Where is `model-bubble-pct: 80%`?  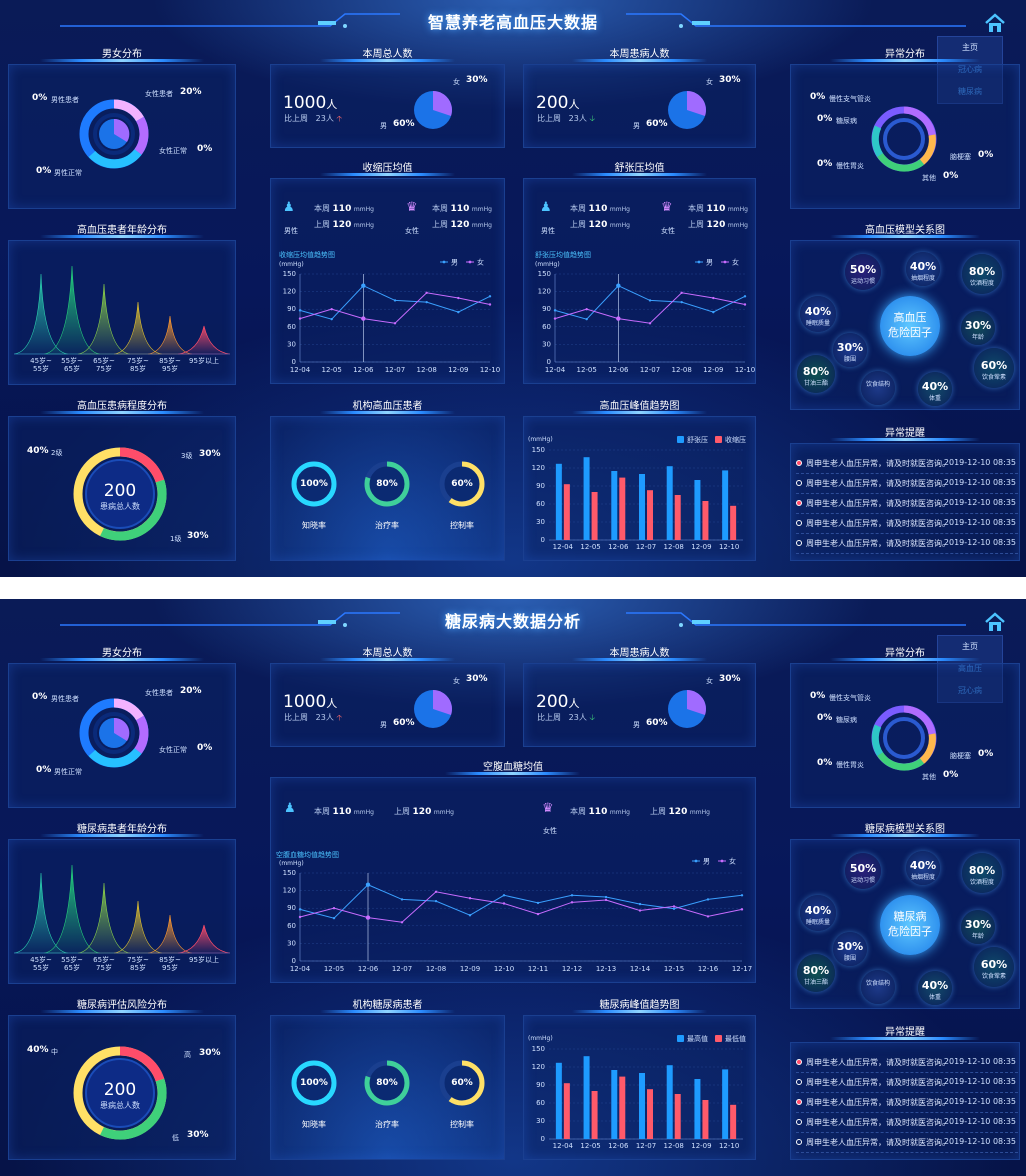
model-bubble-pct: 80% is located at coordinates (816, 371).